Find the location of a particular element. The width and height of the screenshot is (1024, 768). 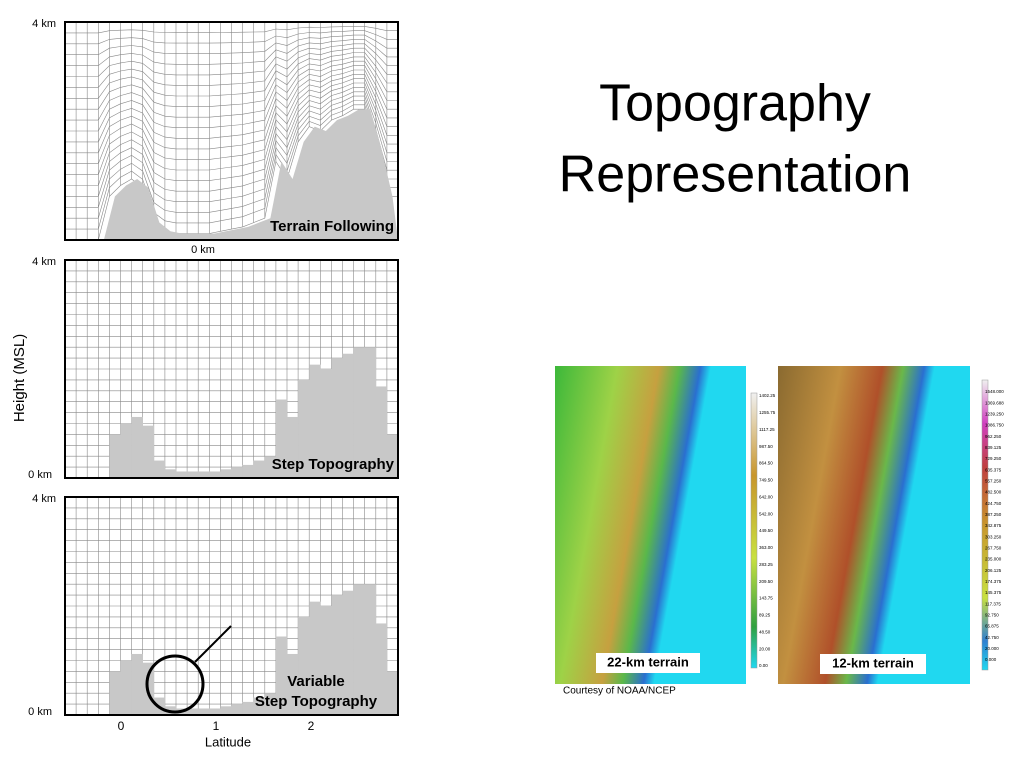

legend-label: 174.375 is located at coordinates (993, 581).